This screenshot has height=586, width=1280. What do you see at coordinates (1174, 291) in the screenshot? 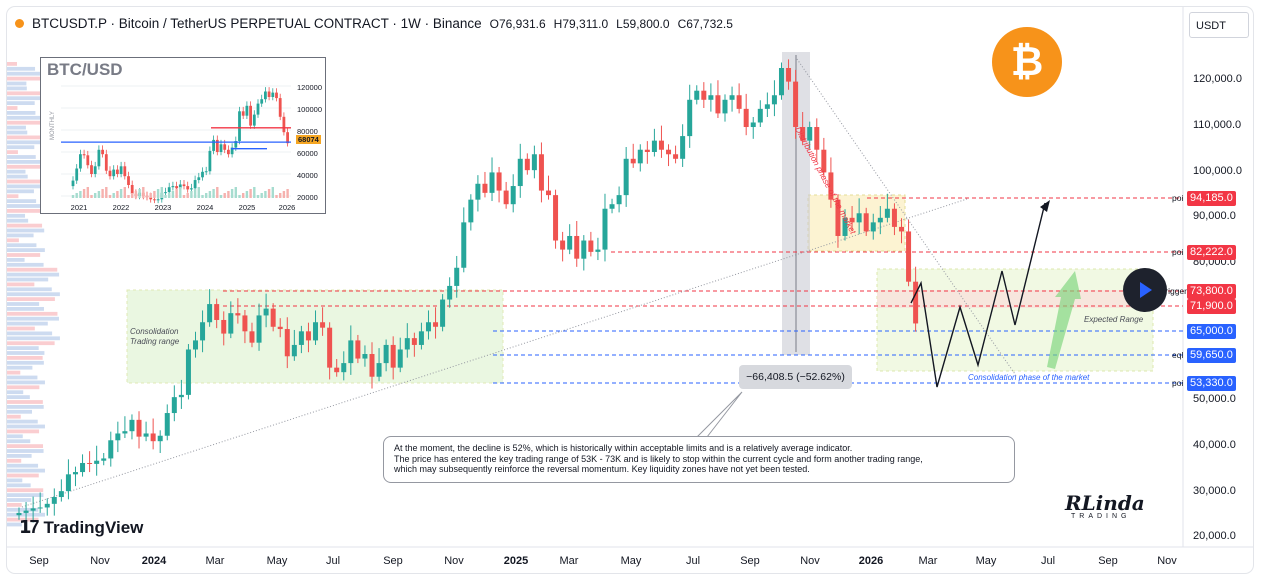
I see `level-label: trigger` at bounding box center [1174, 291].